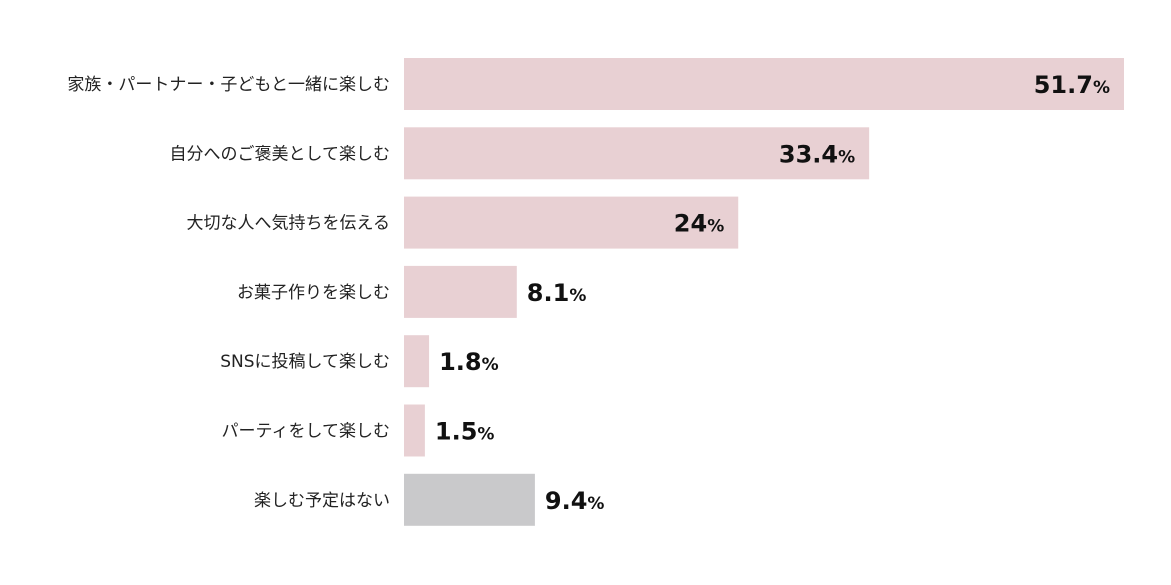 The width and height of the screenshot is (1171, 585). Describe the element at coordinates (715, 227) in the screenshot. I see `value-unit-2: %` at that location.